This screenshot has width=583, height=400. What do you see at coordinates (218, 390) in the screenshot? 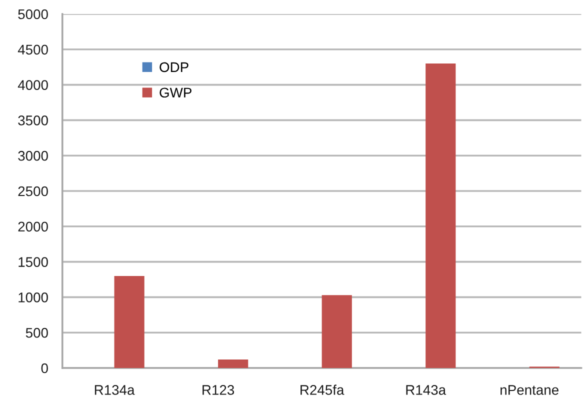
I see `x-tick-label: R123` at bounding box center [218, 390].